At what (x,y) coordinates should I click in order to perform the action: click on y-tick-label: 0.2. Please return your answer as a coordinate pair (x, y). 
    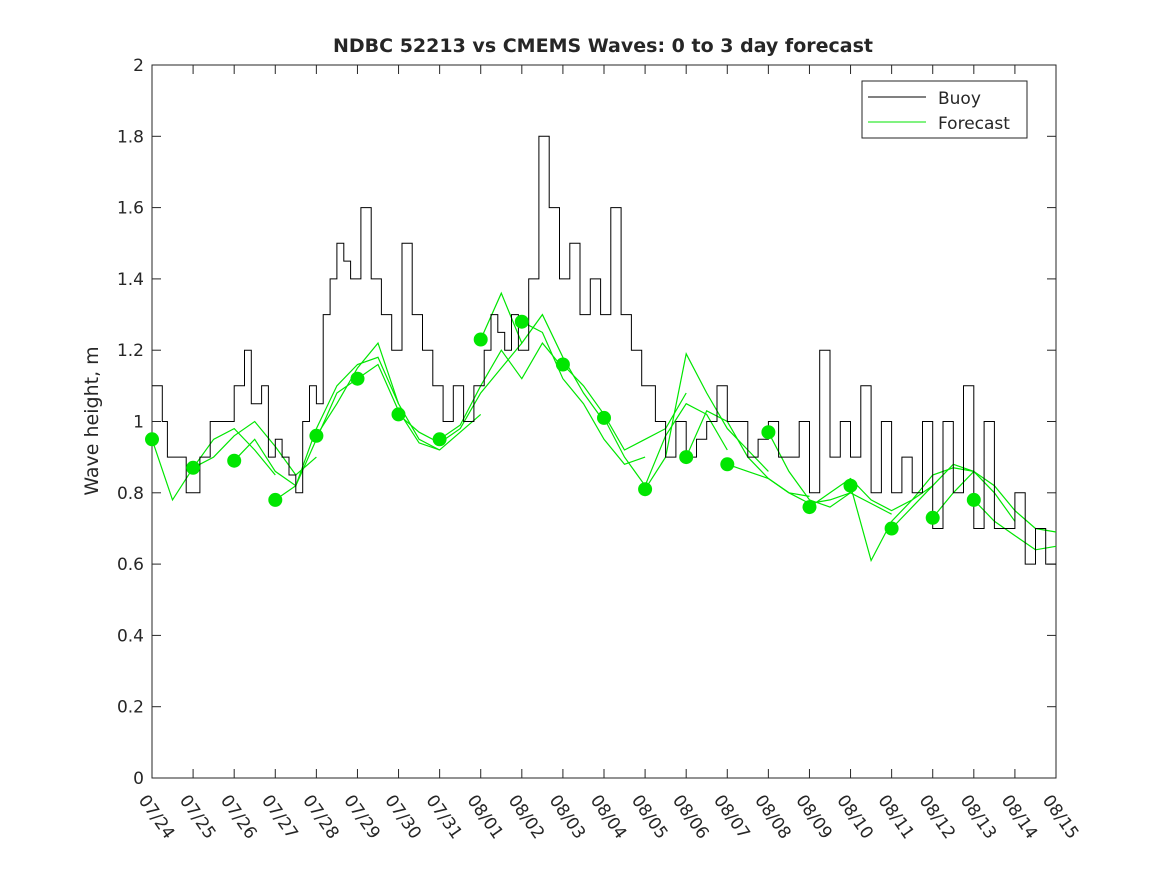
    Looking at the image, I should click on (130, 708).